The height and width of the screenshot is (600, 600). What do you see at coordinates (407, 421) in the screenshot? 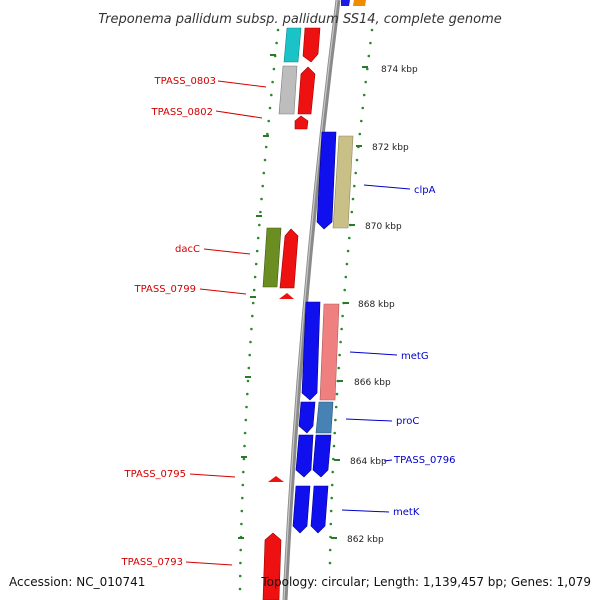
I see `gene-label-proc: proC` at bounding box center [407, 421].